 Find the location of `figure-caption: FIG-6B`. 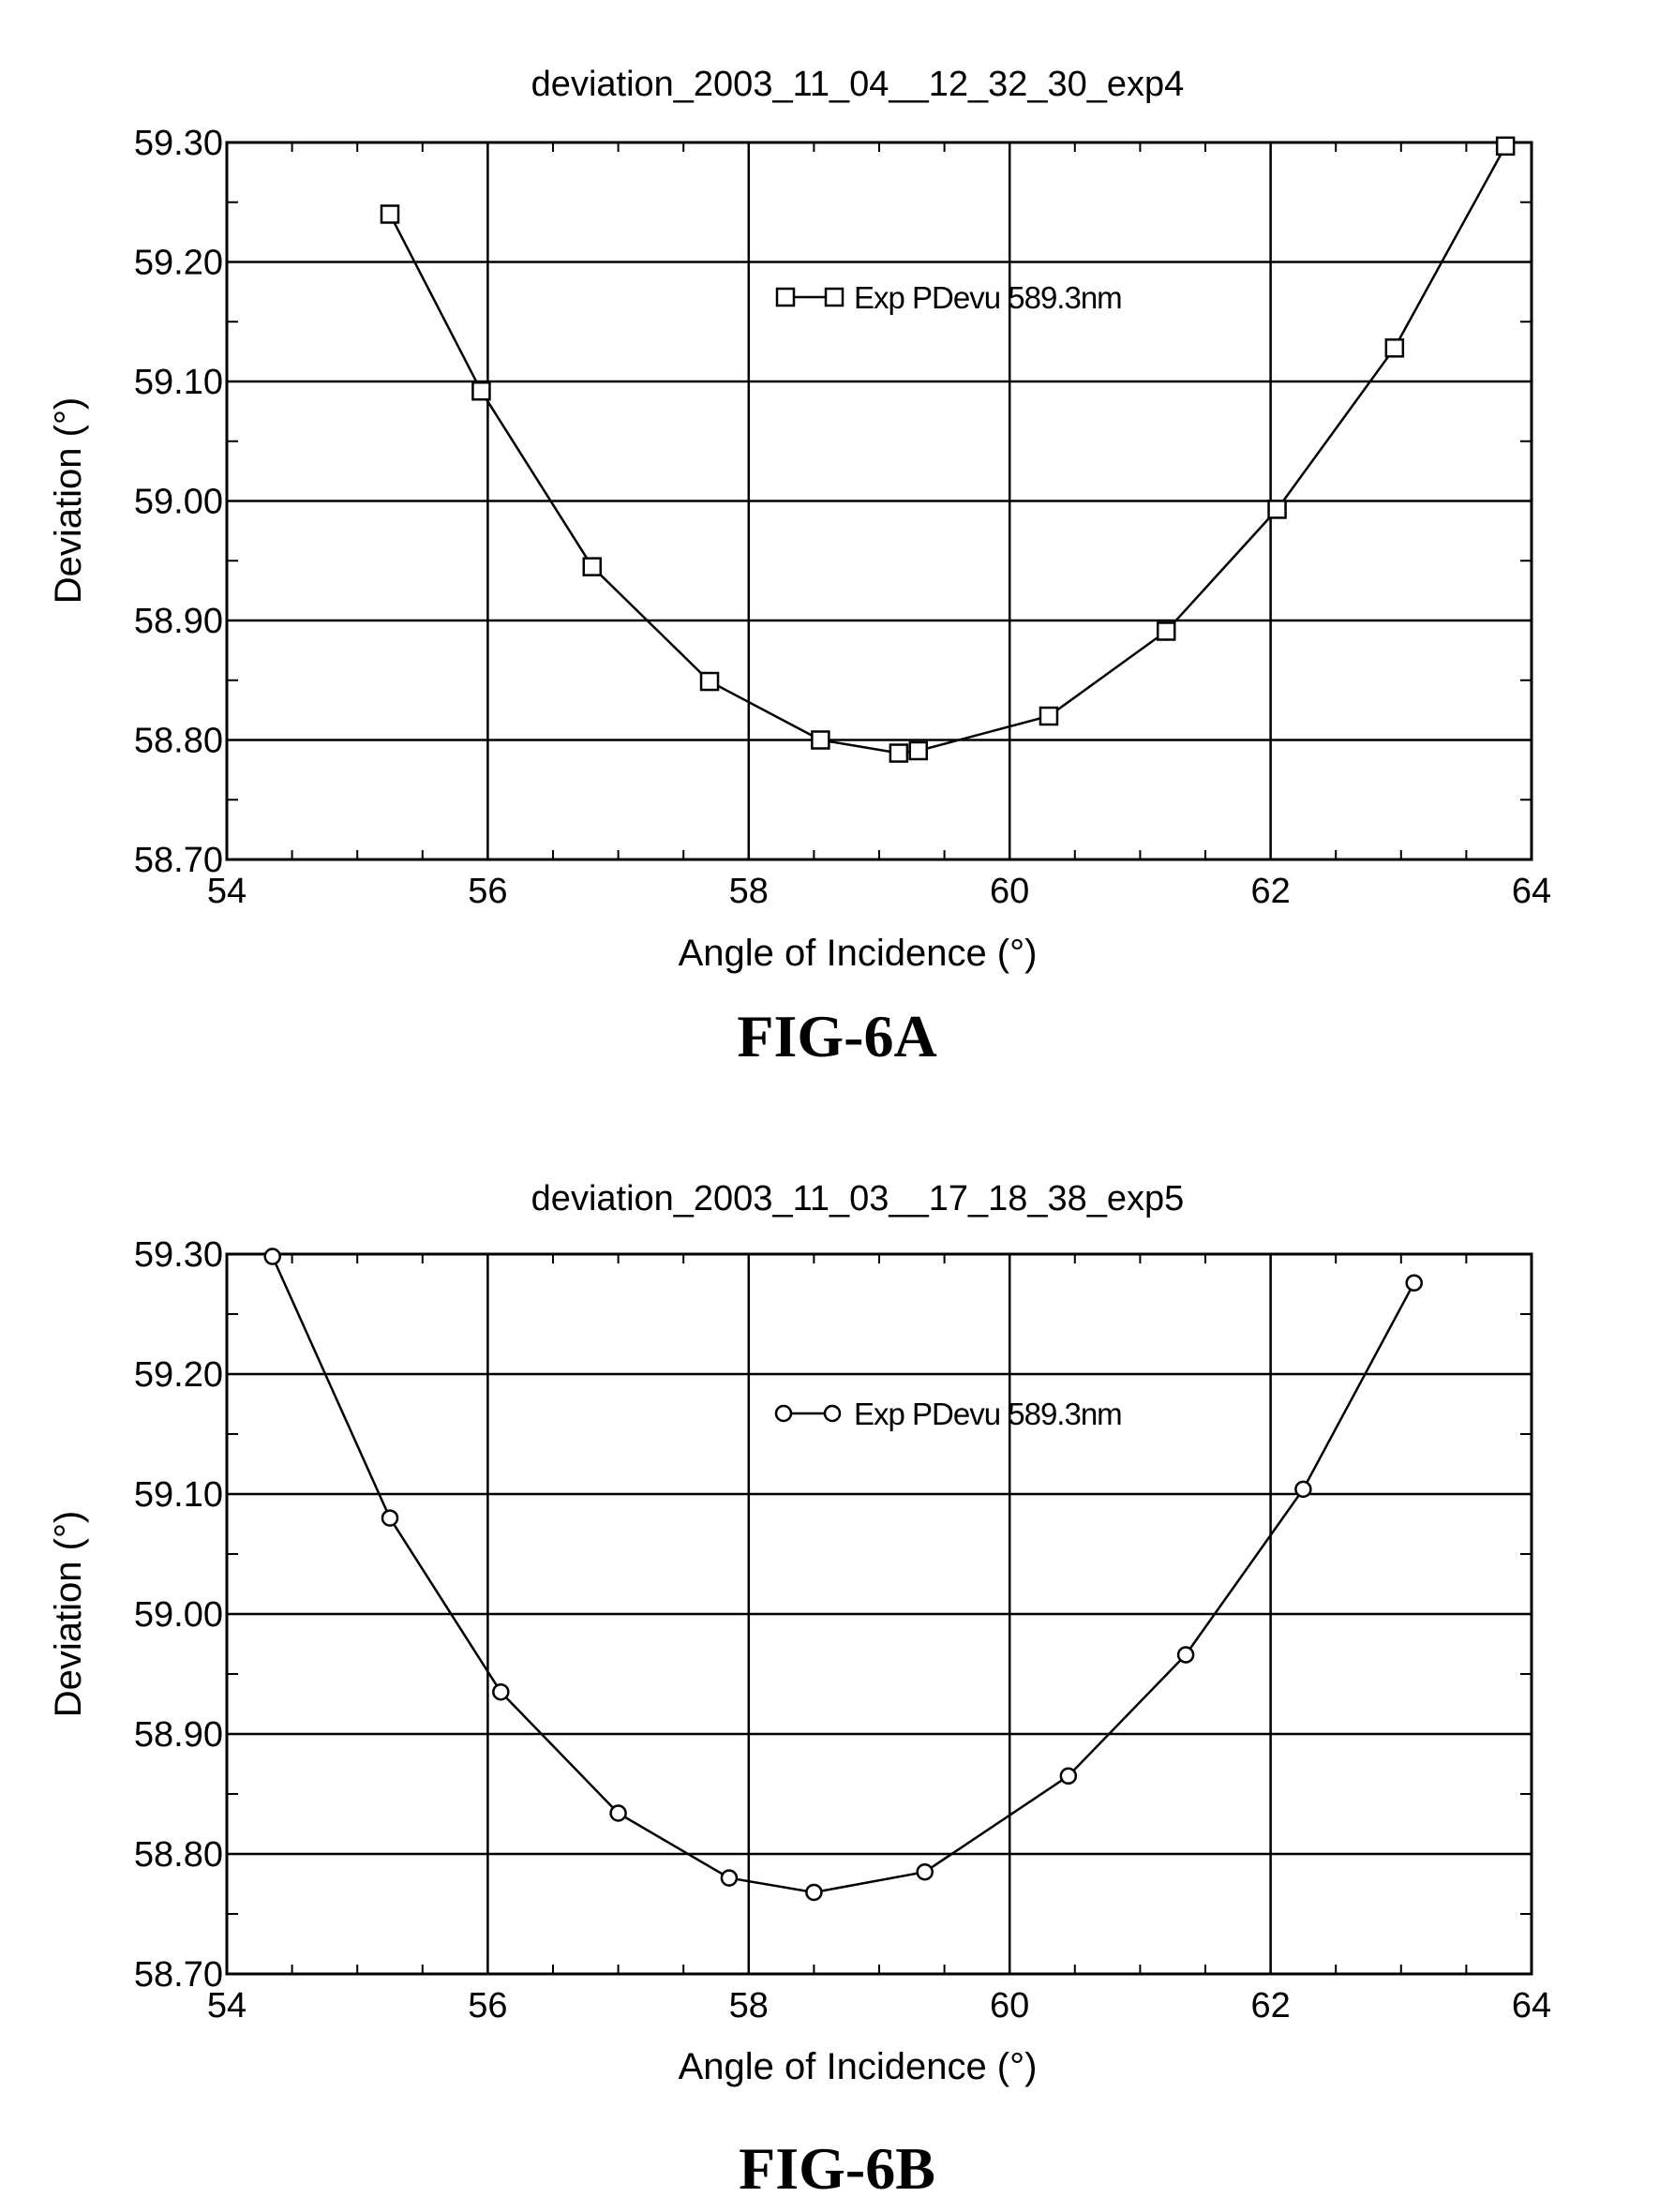

figure-caption: FIG-6B is located at coordinates (837, 2168).